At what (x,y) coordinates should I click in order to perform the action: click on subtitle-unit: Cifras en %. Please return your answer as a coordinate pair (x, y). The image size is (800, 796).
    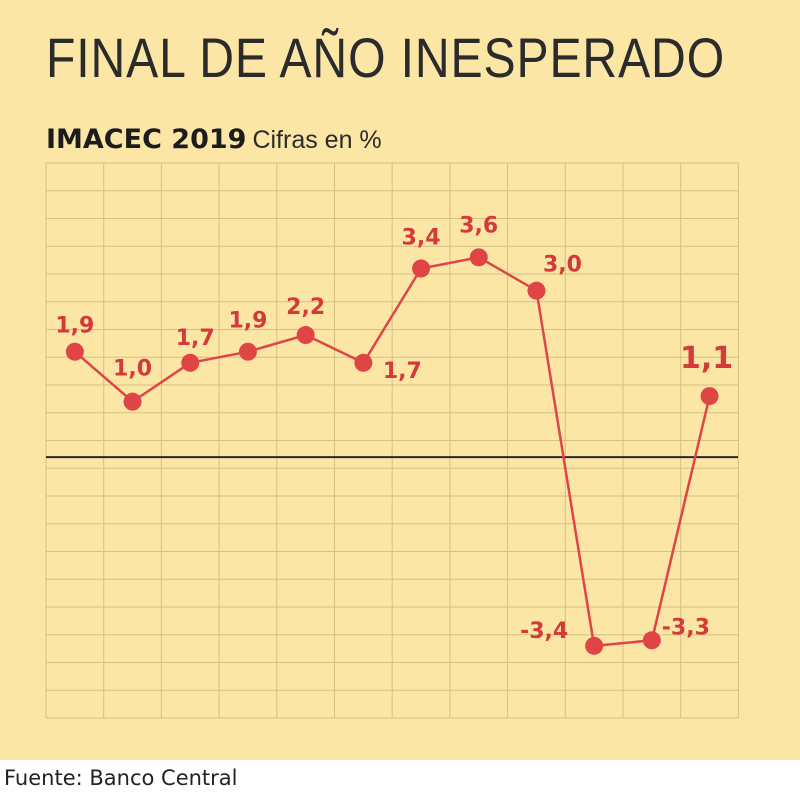
    Looking at the image, I should click on (317, 140).